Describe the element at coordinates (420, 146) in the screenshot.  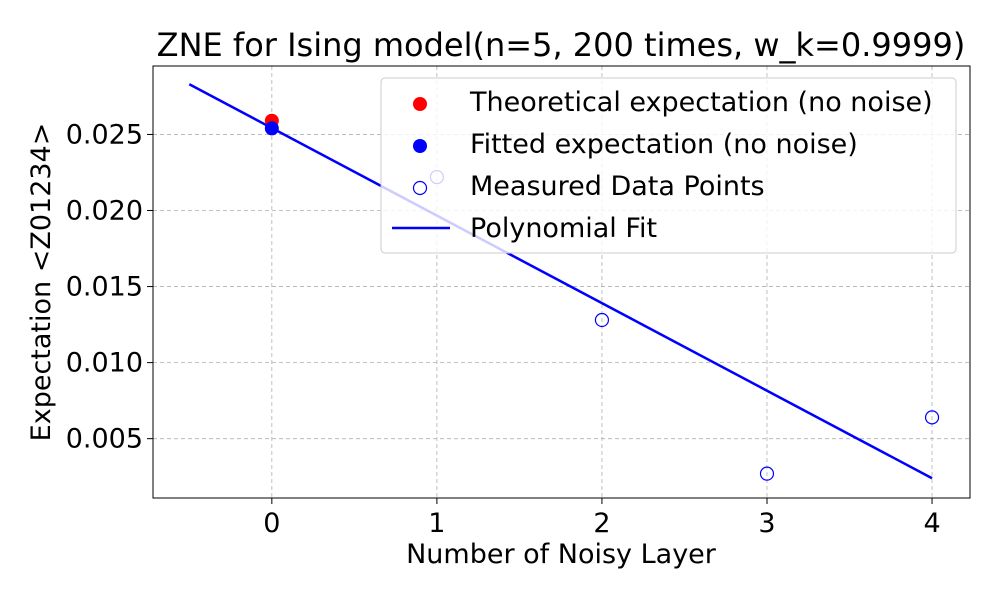
I see `legend-marker-fitted` at that location.